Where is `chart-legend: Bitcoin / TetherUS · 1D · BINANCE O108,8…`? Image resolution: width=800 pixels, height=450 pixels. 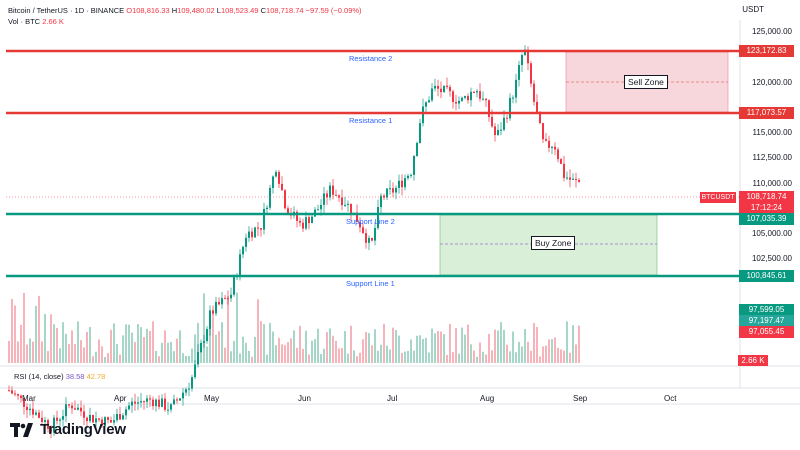
chart-legend: Bitcoin / TetherUS · 1D · BINANCE O108,8… is located at coordinates (185, 16).